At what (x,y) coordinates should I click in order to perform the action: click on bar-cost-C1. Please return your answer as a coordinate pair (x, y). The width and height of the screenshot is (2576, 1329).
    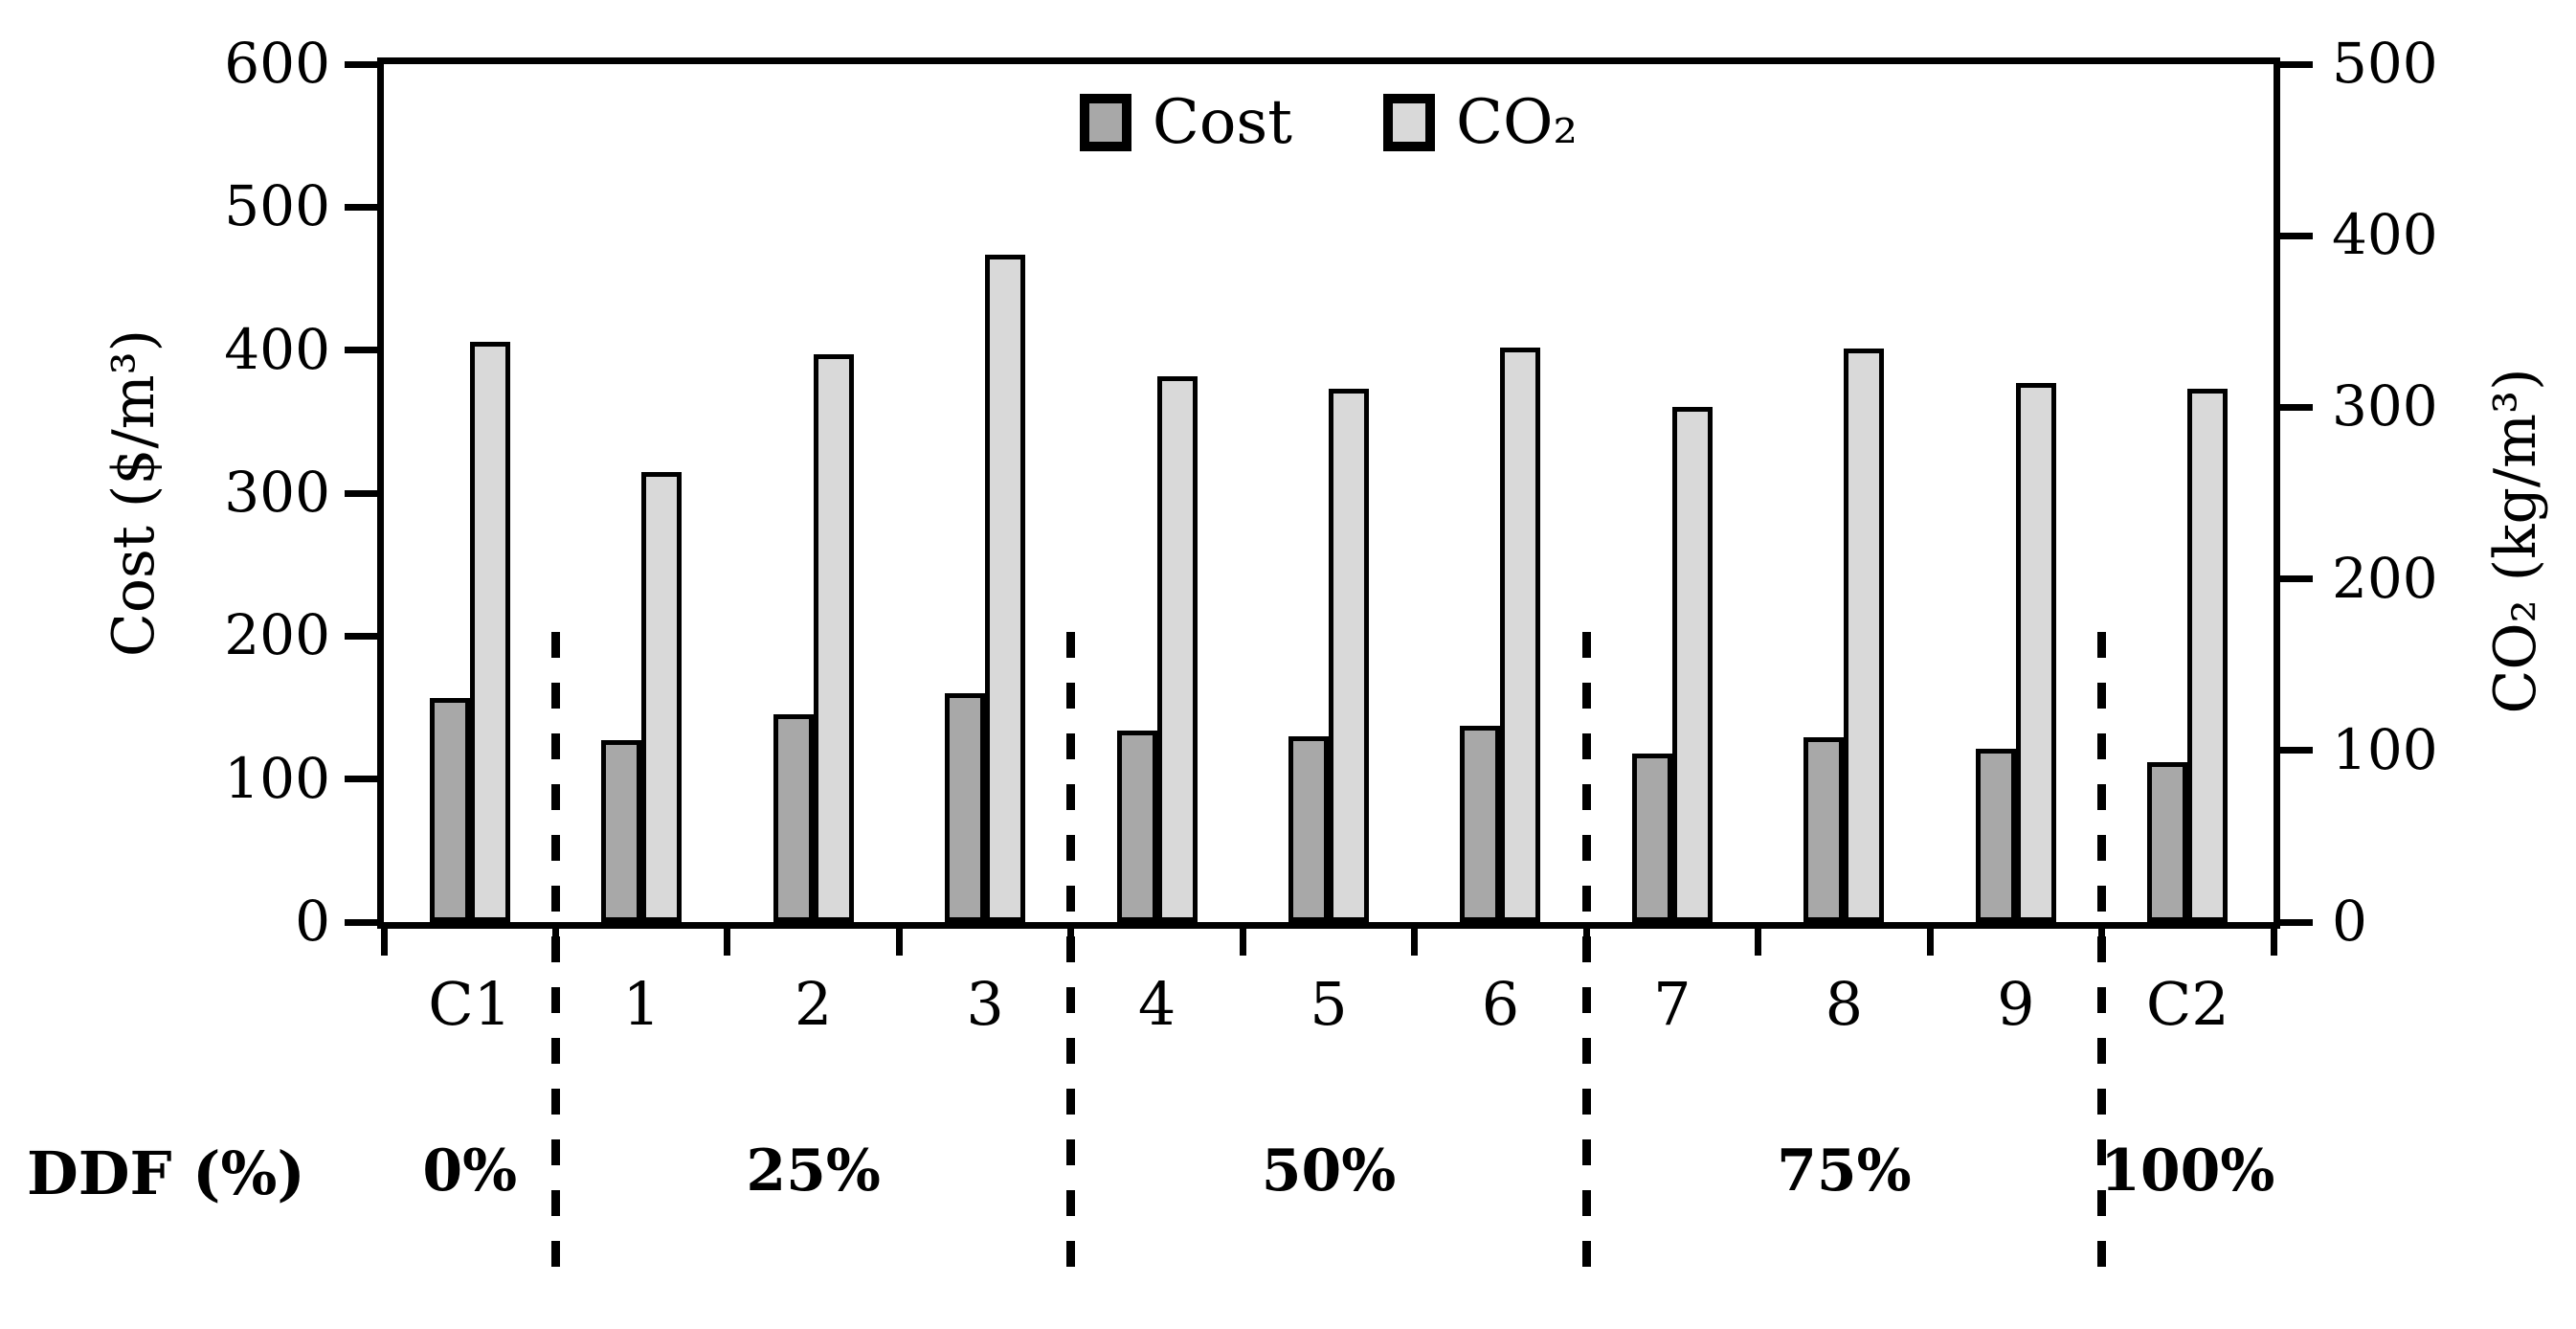
    Looking at the image, I should click on (450, 810).